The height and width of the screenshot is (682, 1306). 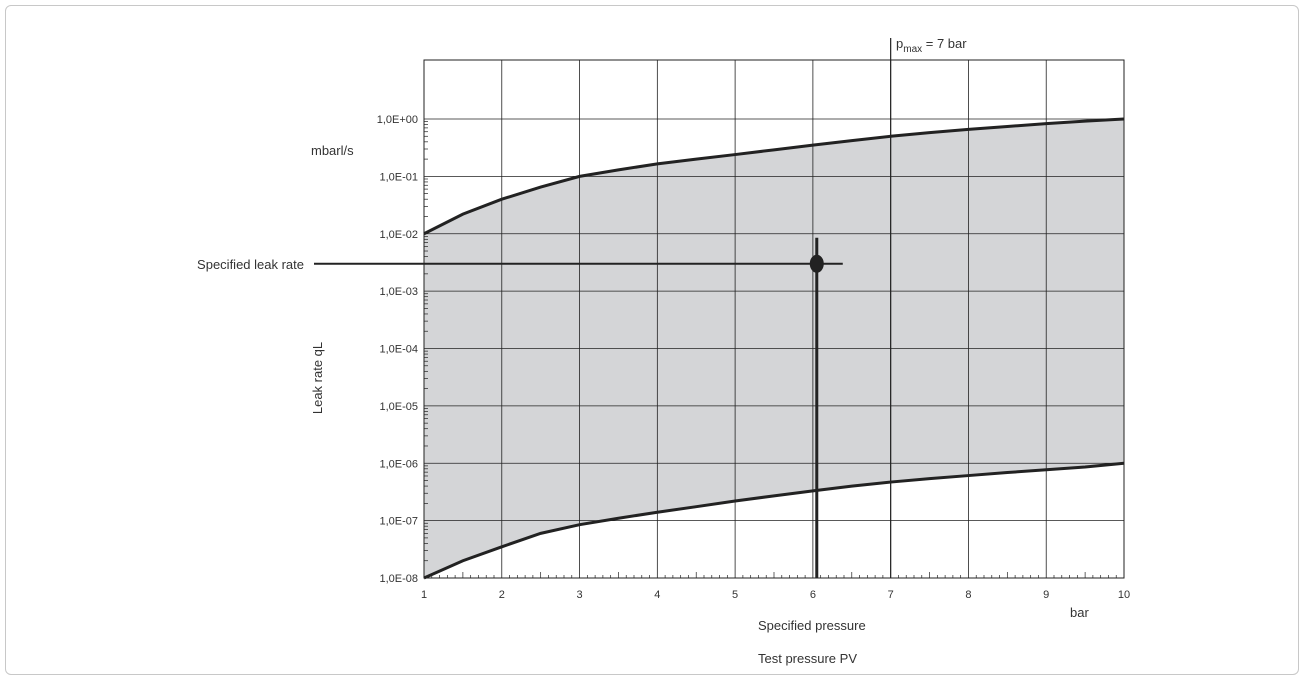 I want to click on pmax-label-main: p, so click(x=899, y=43).